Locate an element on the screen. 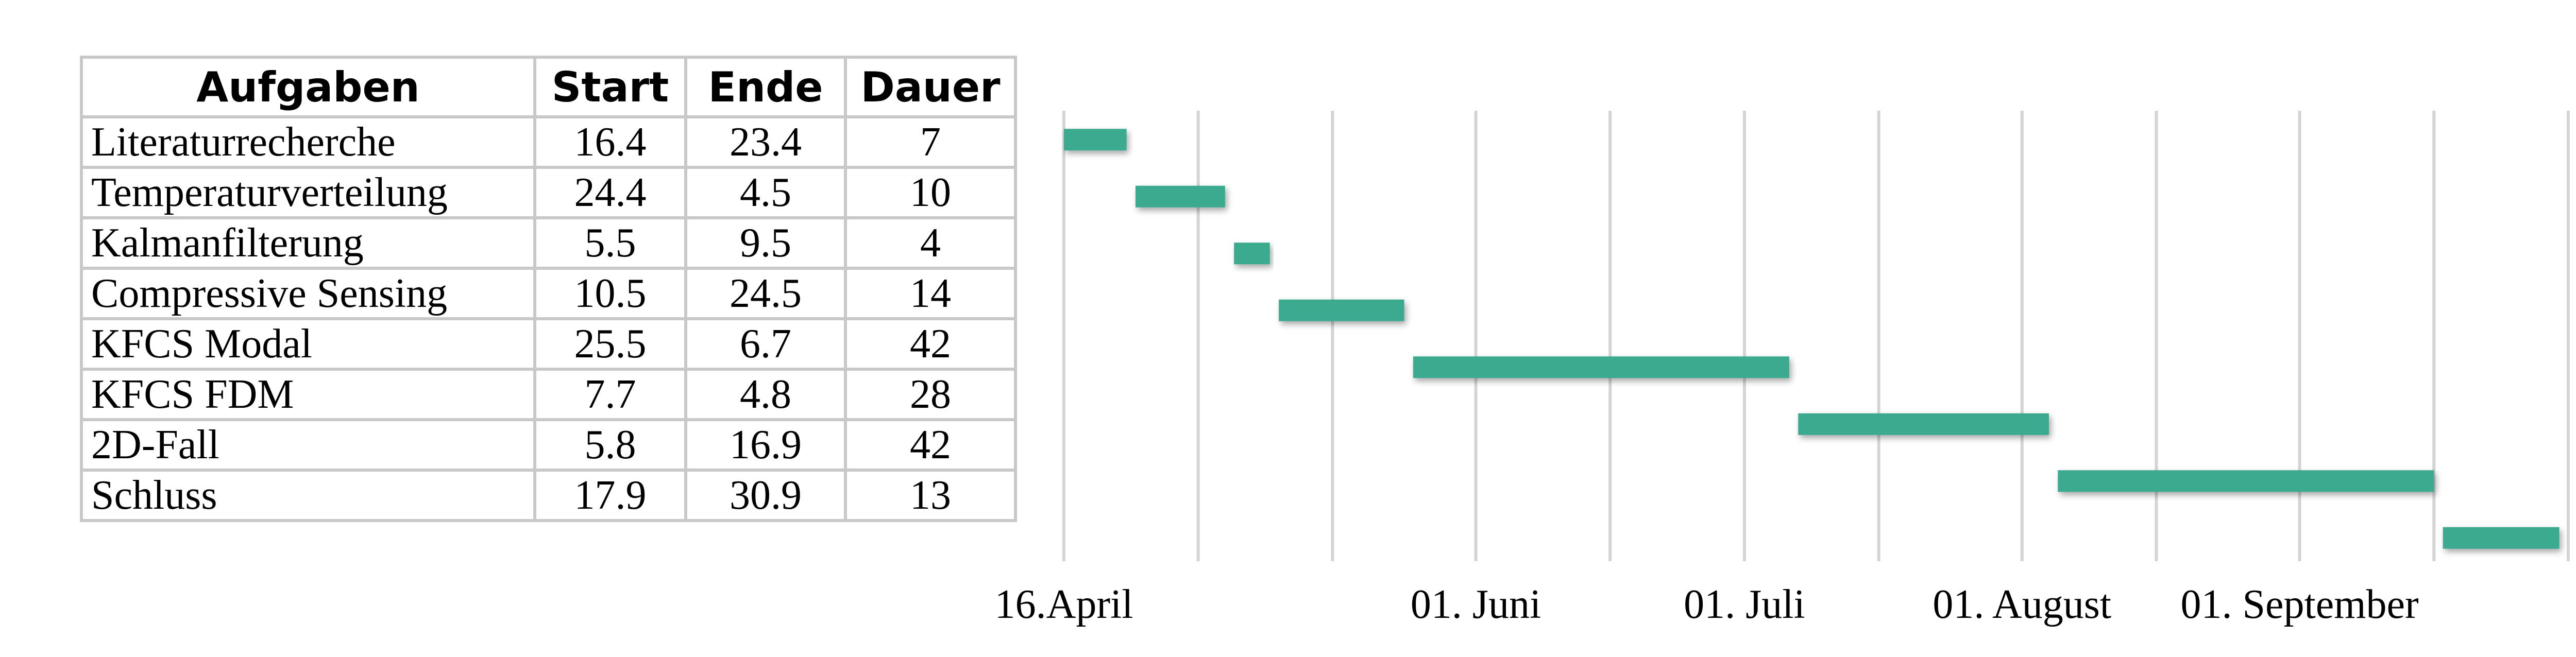 This screenshot has width=2576, height=657. table-row: KFCS Modal 25.5 6.7 42 is located at coordinates (548, 344).